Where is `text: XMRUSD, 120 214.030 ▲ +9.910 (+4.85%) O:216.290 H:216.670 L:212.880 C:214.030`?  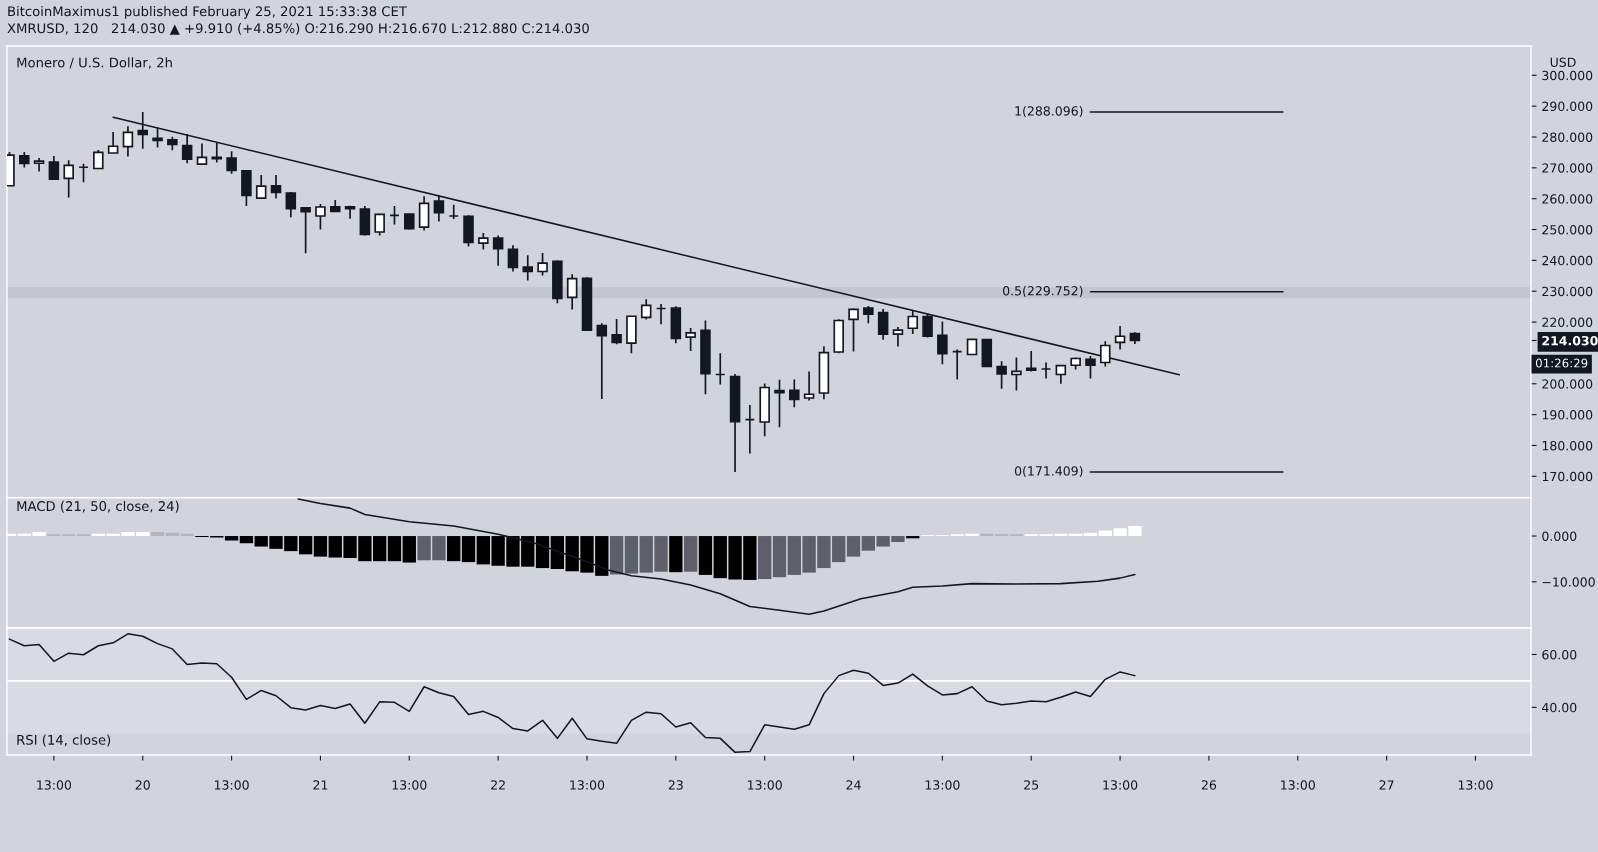 text: XMRUSD, 120 214.030 ▲ +9.910 (+4.85%) O:216.290 H:216.670 L:212.880 C:214.030 is located at coordinates (298, 29).